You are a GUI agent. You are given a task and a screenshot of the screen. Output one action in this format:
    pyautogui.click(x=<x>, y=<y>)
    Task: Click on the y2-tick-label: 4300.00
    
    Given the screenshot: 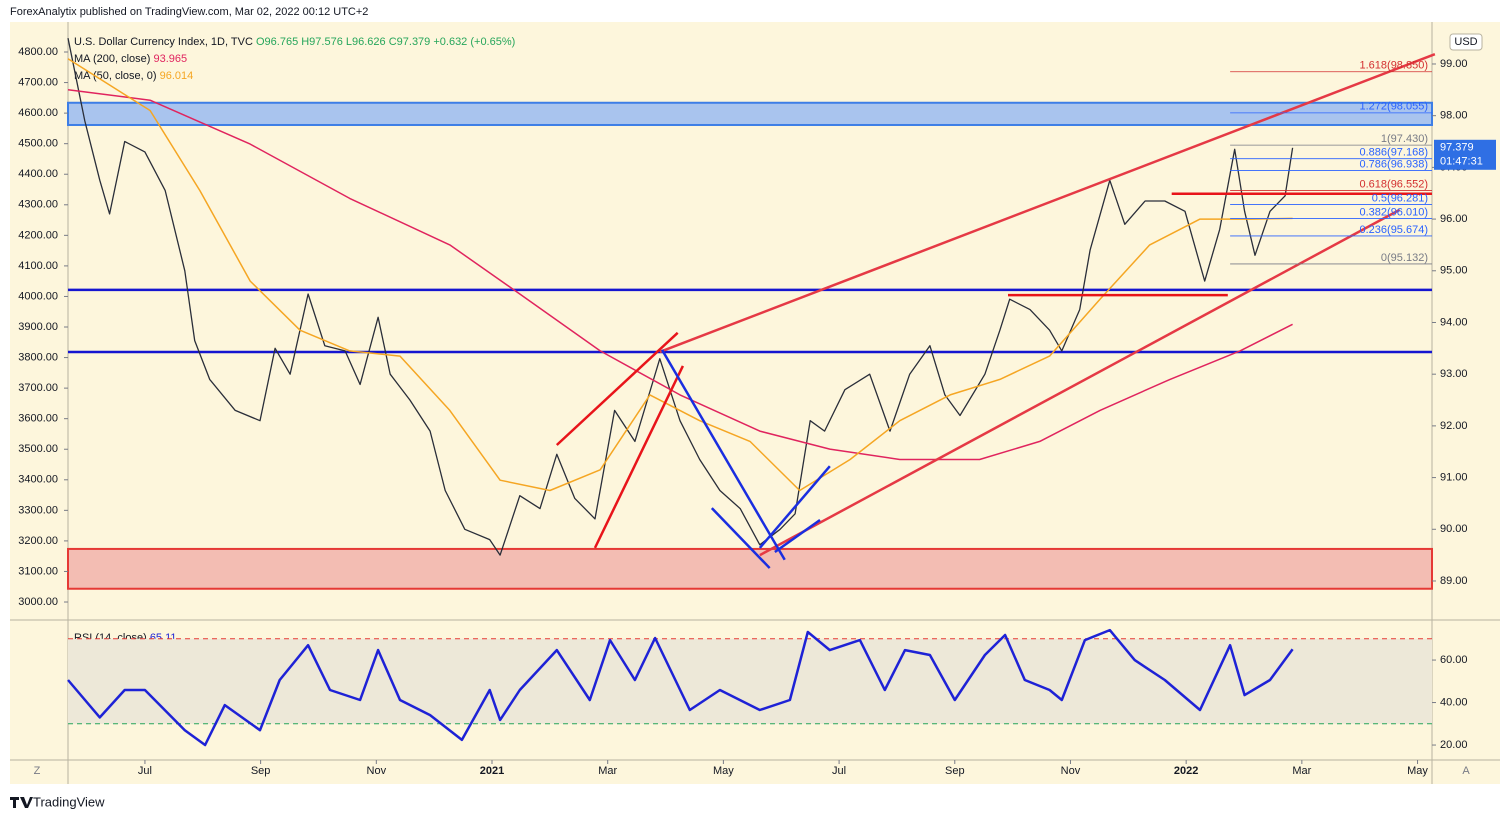 What is the action you would take?
    pyautogui.click(x=38, y=205)
    